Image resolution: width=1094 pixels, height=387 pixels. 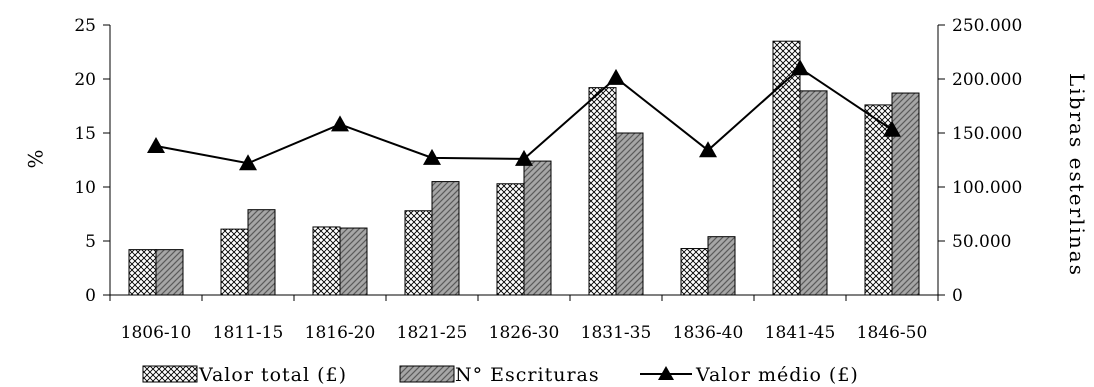 I want to click on legend-marker-valor-medio, so click(x=666, y=373).